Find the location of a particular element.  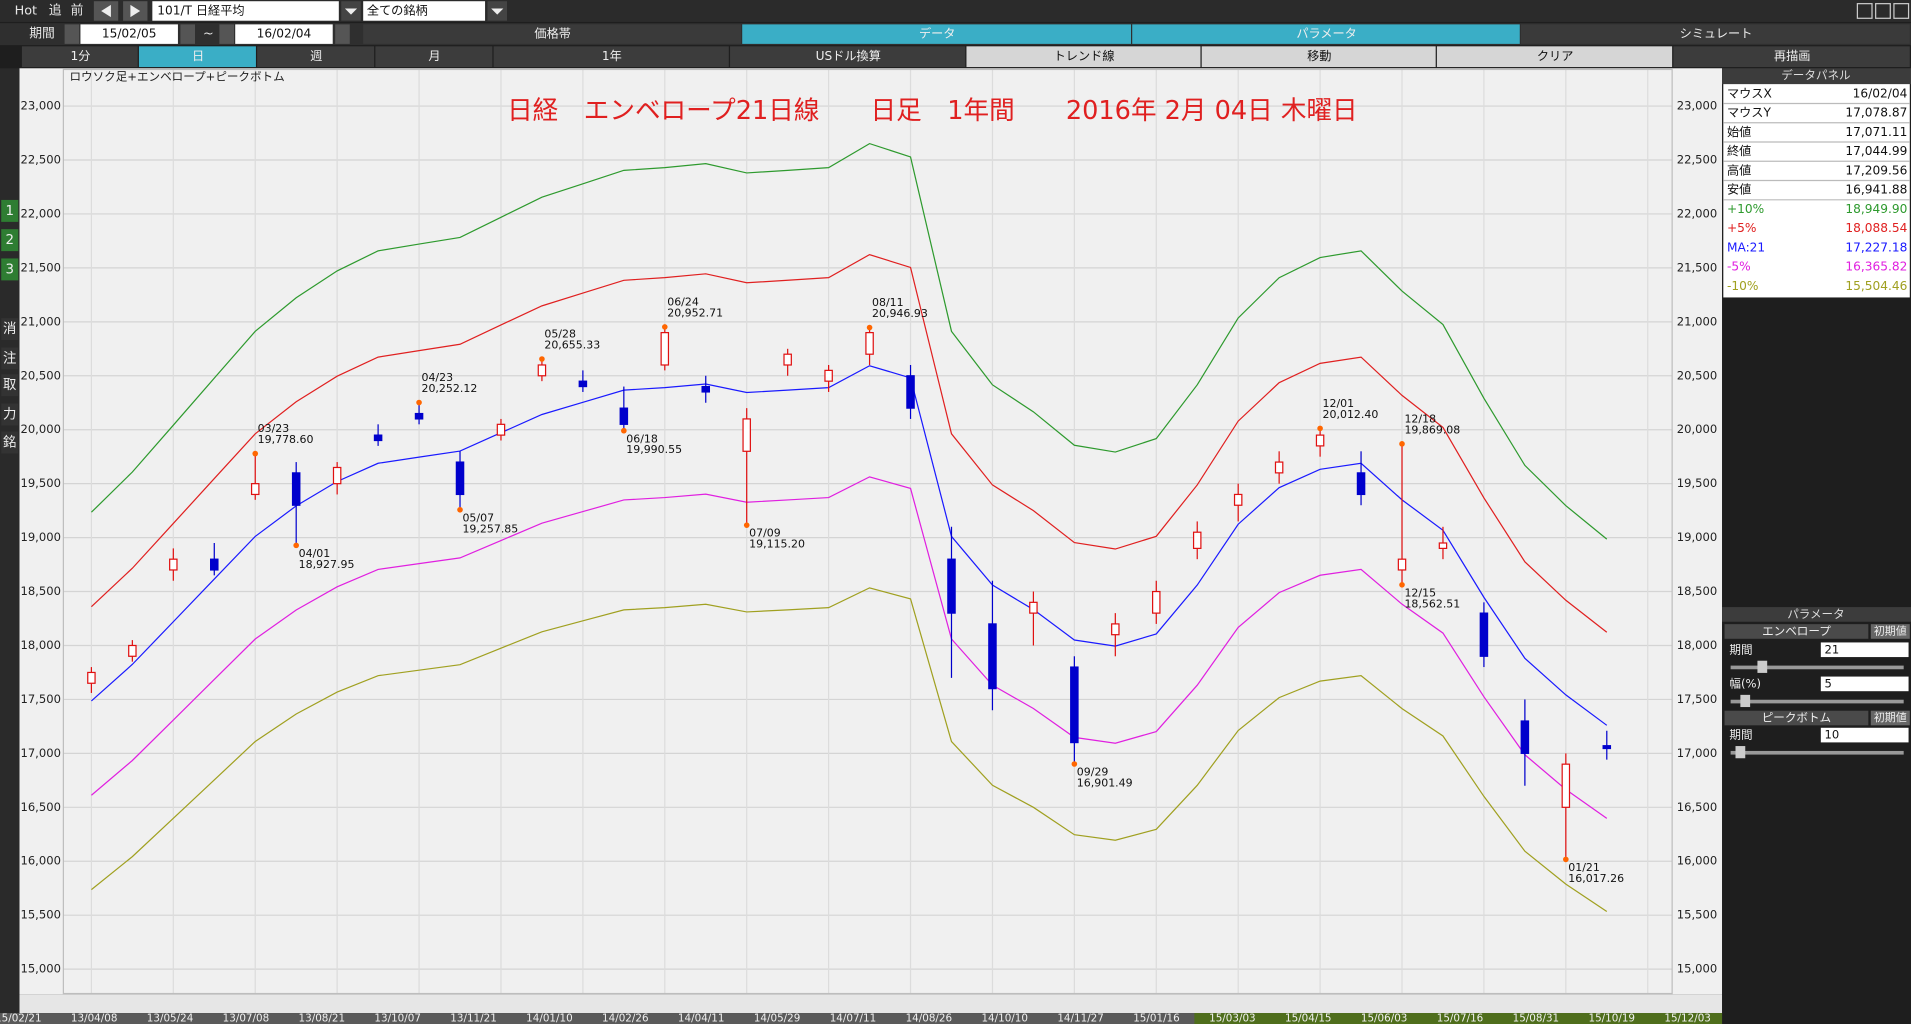

width-input is located at coordinates (1864, 684).